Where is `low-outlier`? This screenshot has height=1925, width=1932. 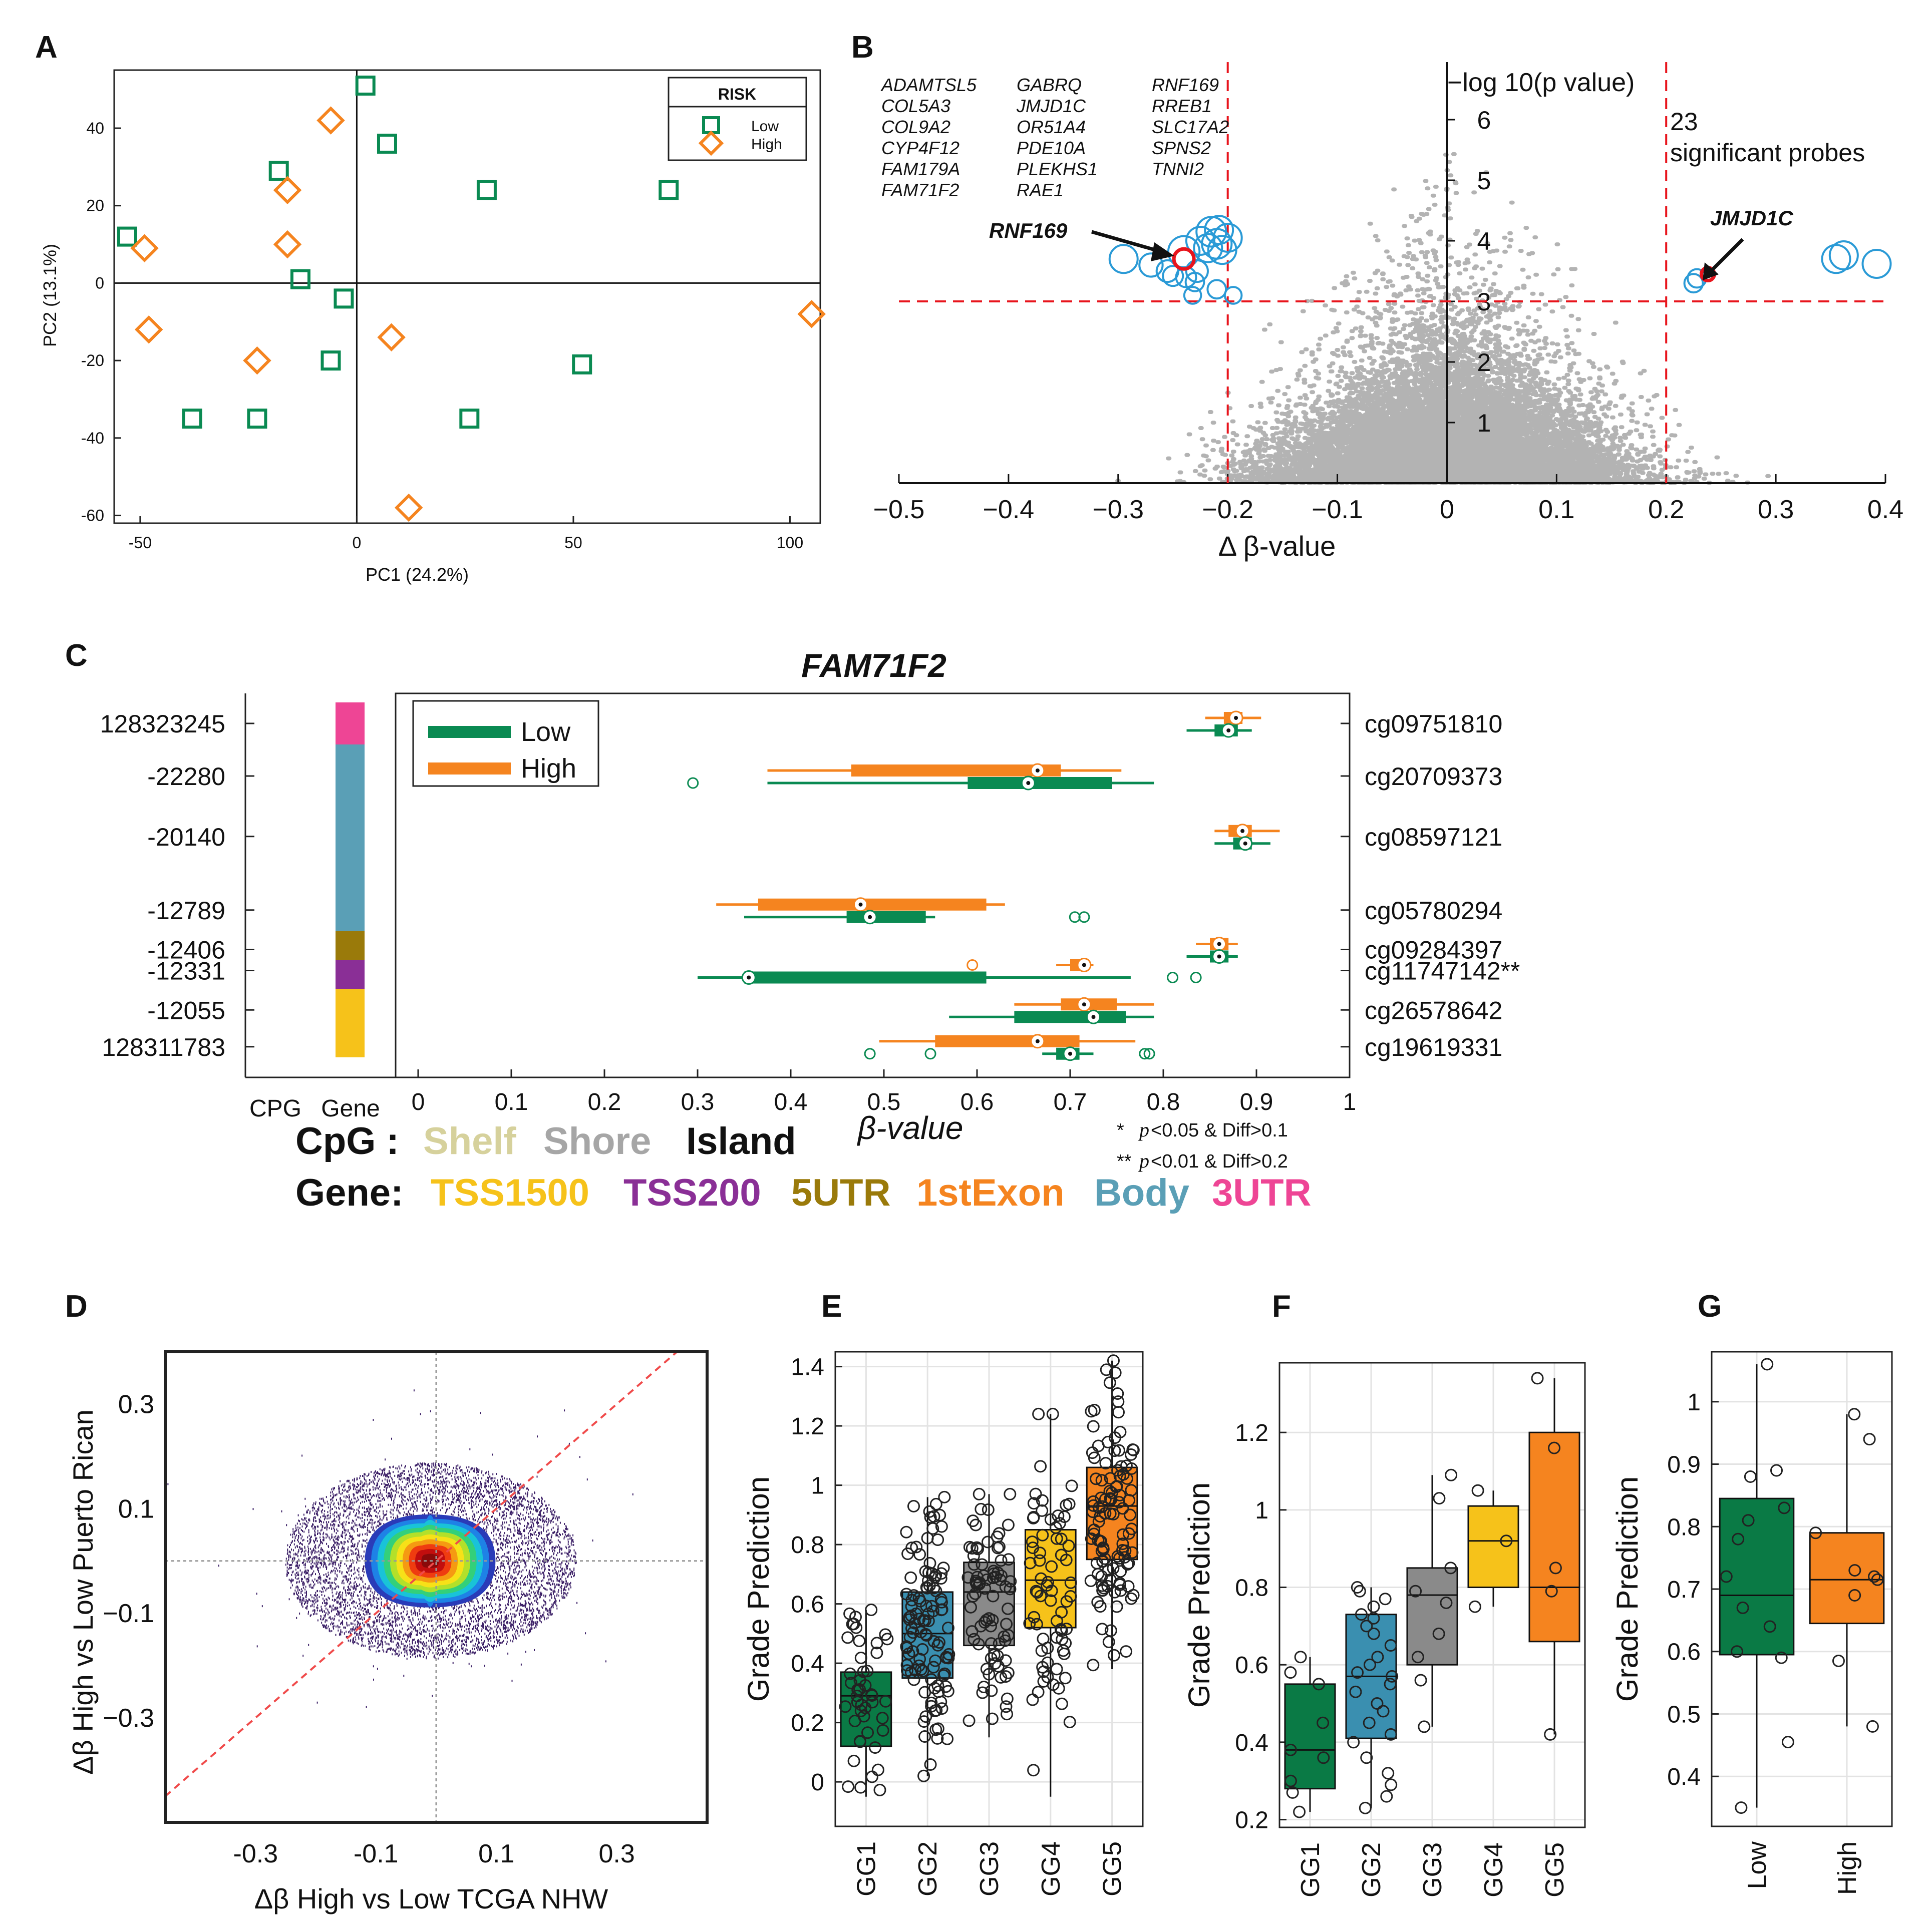 low-outlier is located at coordinates (1149, 1054).